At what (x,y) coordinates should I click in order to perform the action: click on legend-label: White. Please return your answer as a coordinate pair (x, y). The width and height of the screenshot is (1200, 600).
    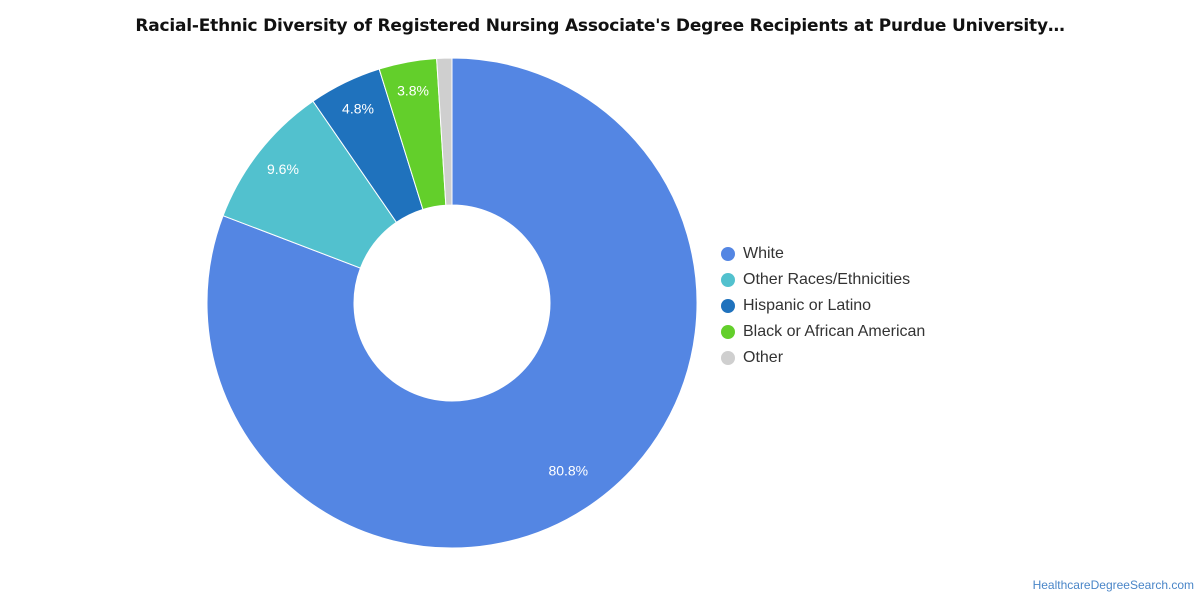
    Looking at the image, I should click on (763, 253).